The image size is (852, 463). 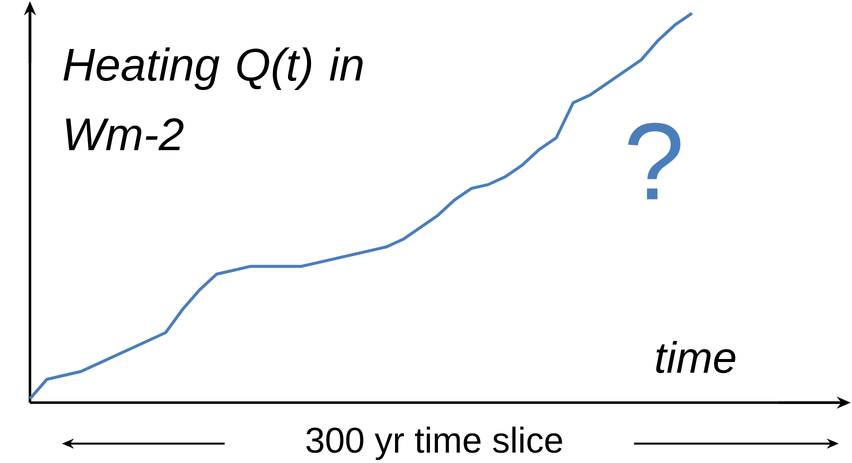 What do you see at coordinates (434, 443) in the screenshot?
I see `text: 300 yr time slice` at bounding box center [434, 443].